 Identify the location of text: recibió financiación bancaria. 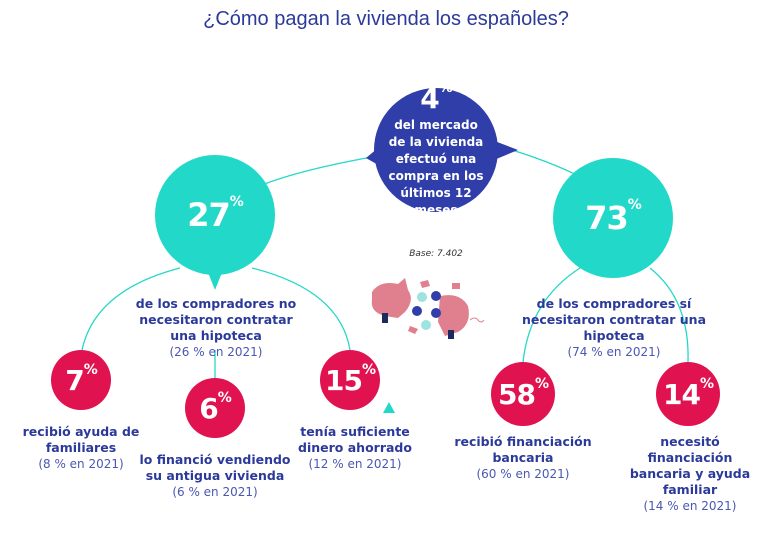
(523, 449).